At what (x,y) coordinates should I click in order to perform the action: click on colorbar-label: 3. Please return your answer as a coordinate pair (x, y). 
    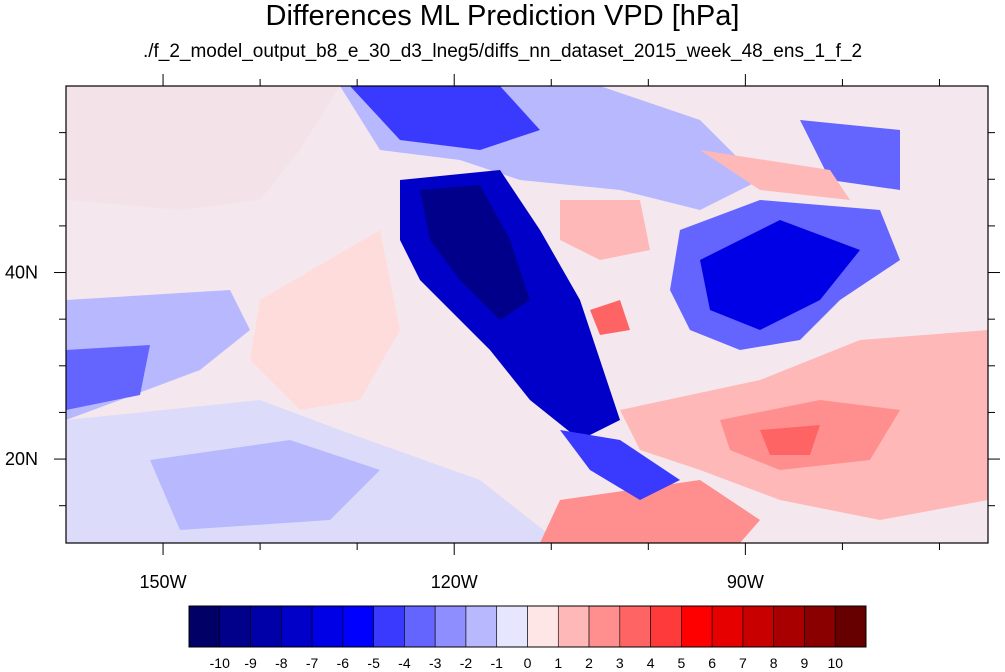
    Looking at the image, I should click on (620, 663).